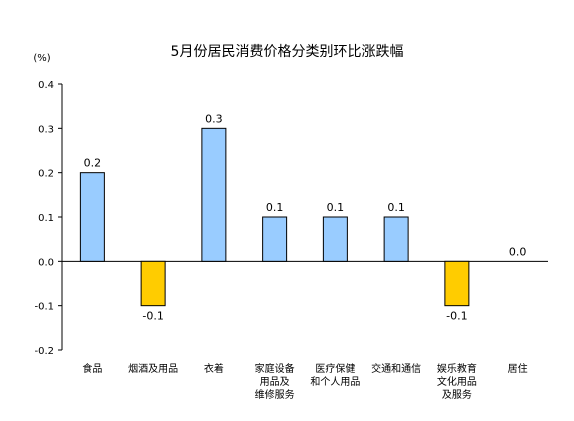  I want to click on y-tick-label: -0.1, so click(44, 307).